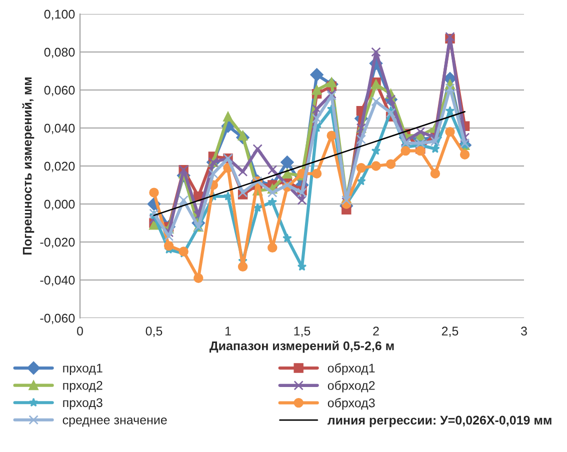 The width and height of the screenshot is (567, 452). I want to click on x-tick-label: 0, so click(80, 331).